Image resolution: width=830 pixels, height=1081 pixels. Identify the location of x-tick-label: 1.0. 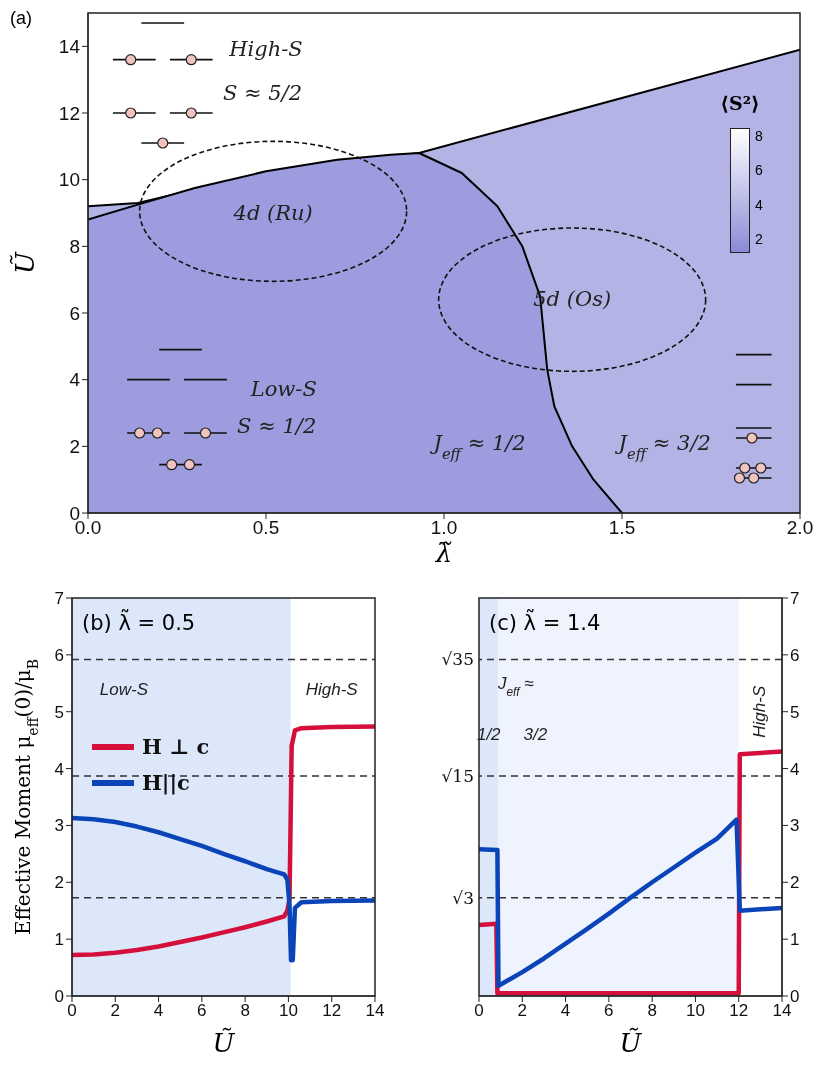
(444, 528).